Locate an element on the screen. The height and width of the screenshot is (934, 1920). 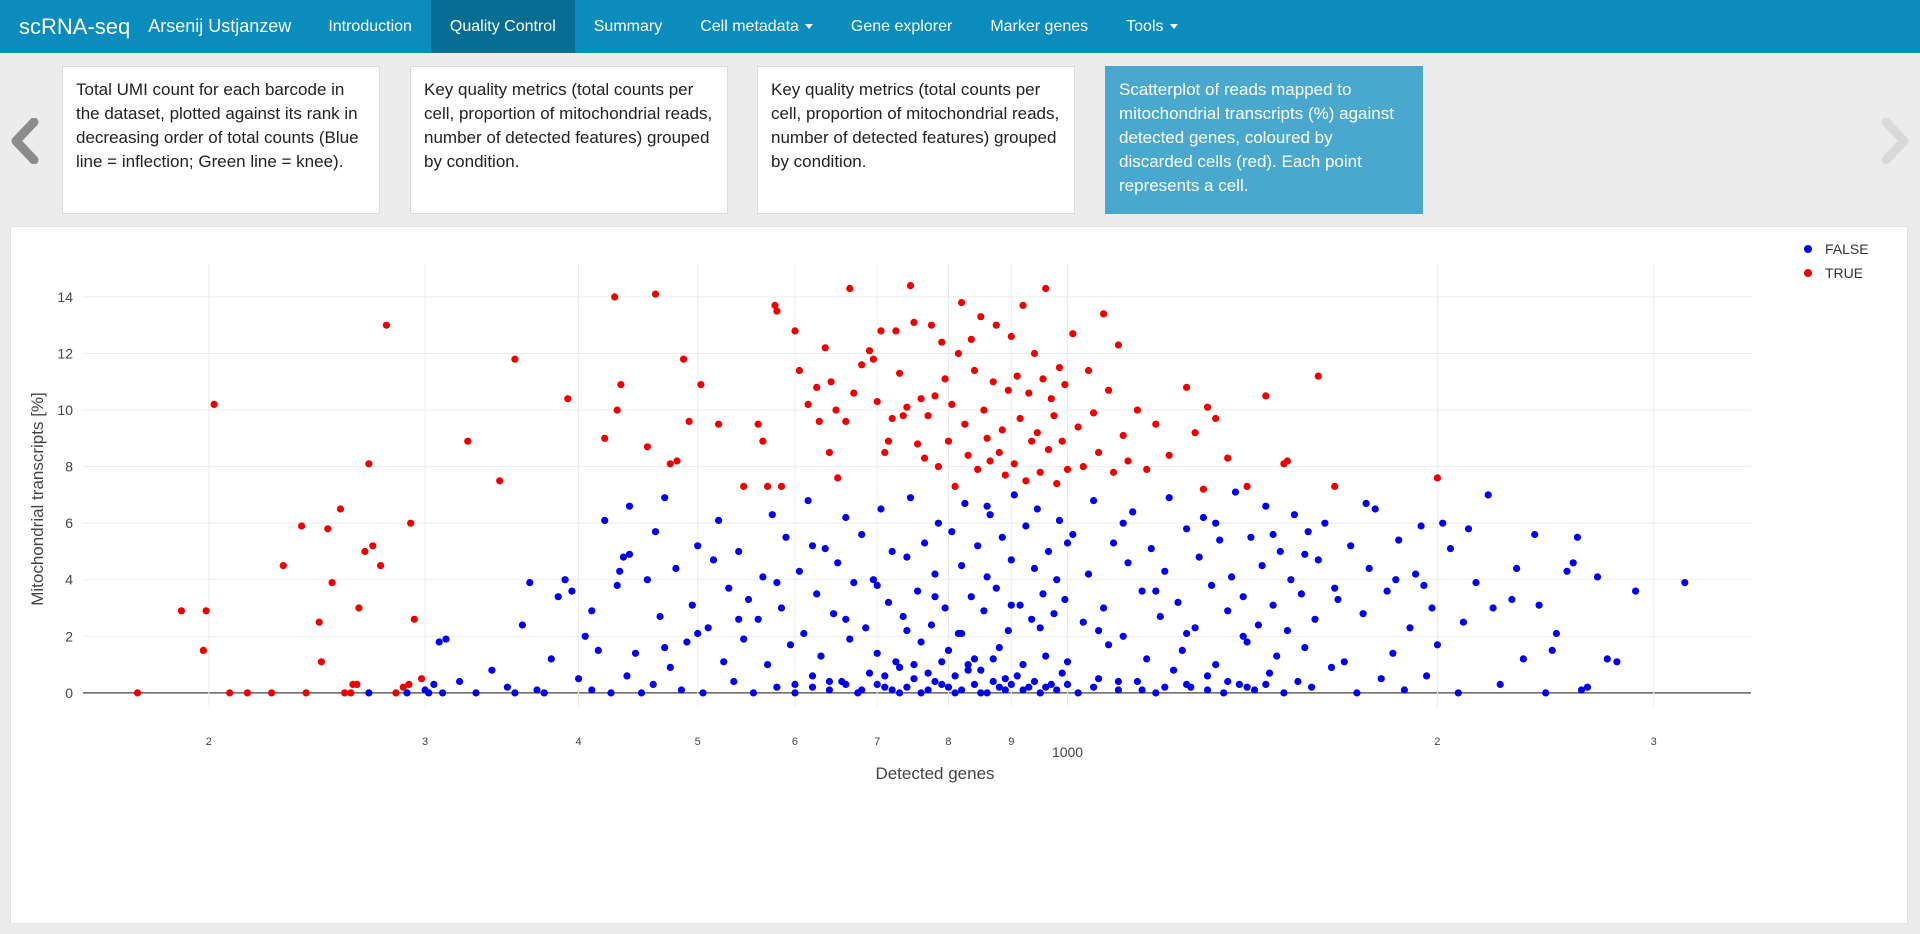
nav-marker-genes: Marker genes is located at coordinates (1039, 26).